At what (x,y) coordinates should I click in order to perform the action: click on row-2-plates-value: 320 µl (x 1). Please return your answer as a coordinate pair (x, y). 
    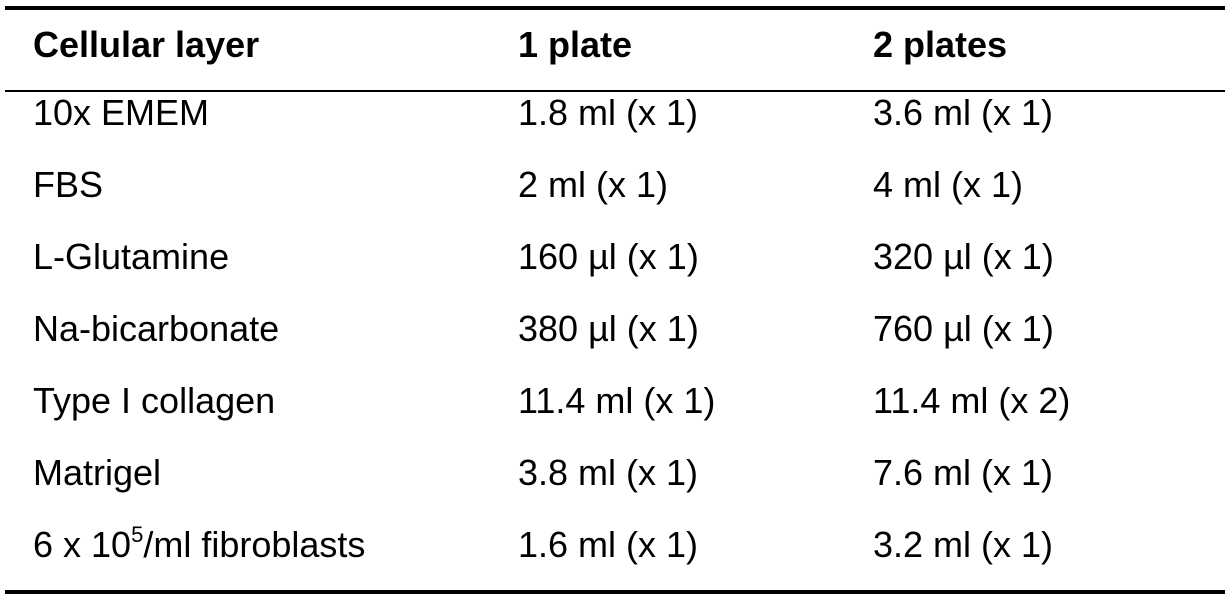
    Looking at the image, I should click on (963, 256).